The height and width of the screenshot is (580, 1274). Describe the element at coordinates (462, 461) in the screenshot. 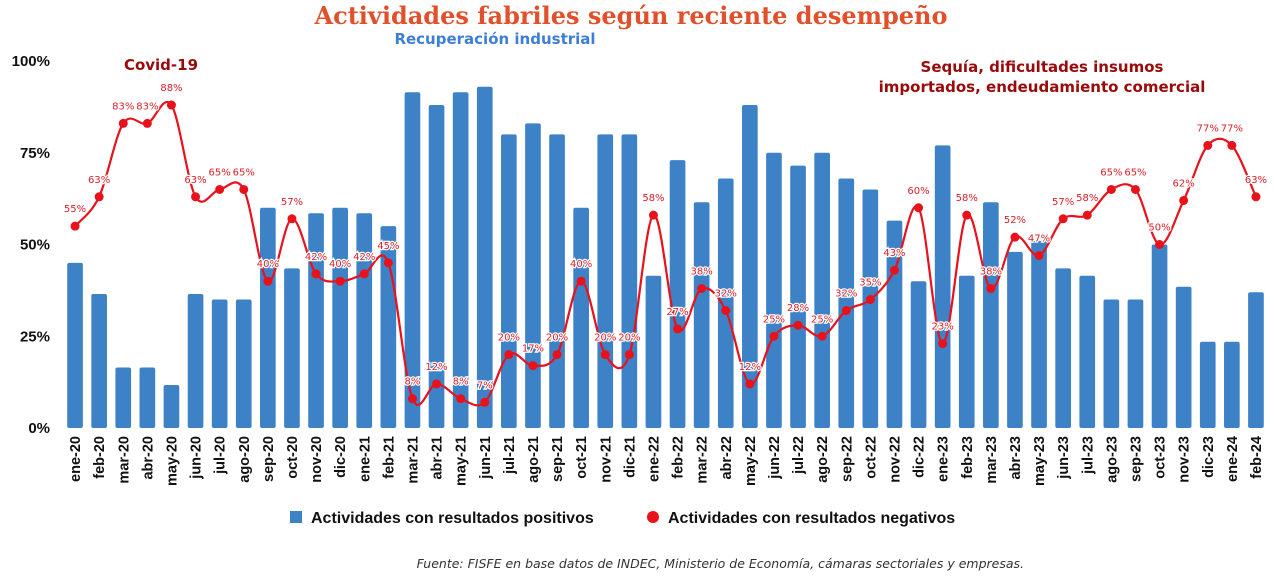

I see `x-tick-label: may-21` at that location.